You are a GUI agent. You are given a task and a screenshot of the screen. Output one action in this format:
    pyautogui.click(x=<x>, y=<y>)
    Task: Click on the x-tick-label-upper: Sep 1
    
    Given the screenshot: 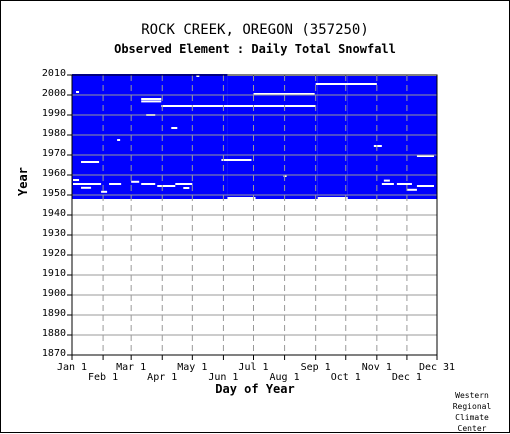 What is the action you would take?
    pyautogui.click(x=315, y=367)
    